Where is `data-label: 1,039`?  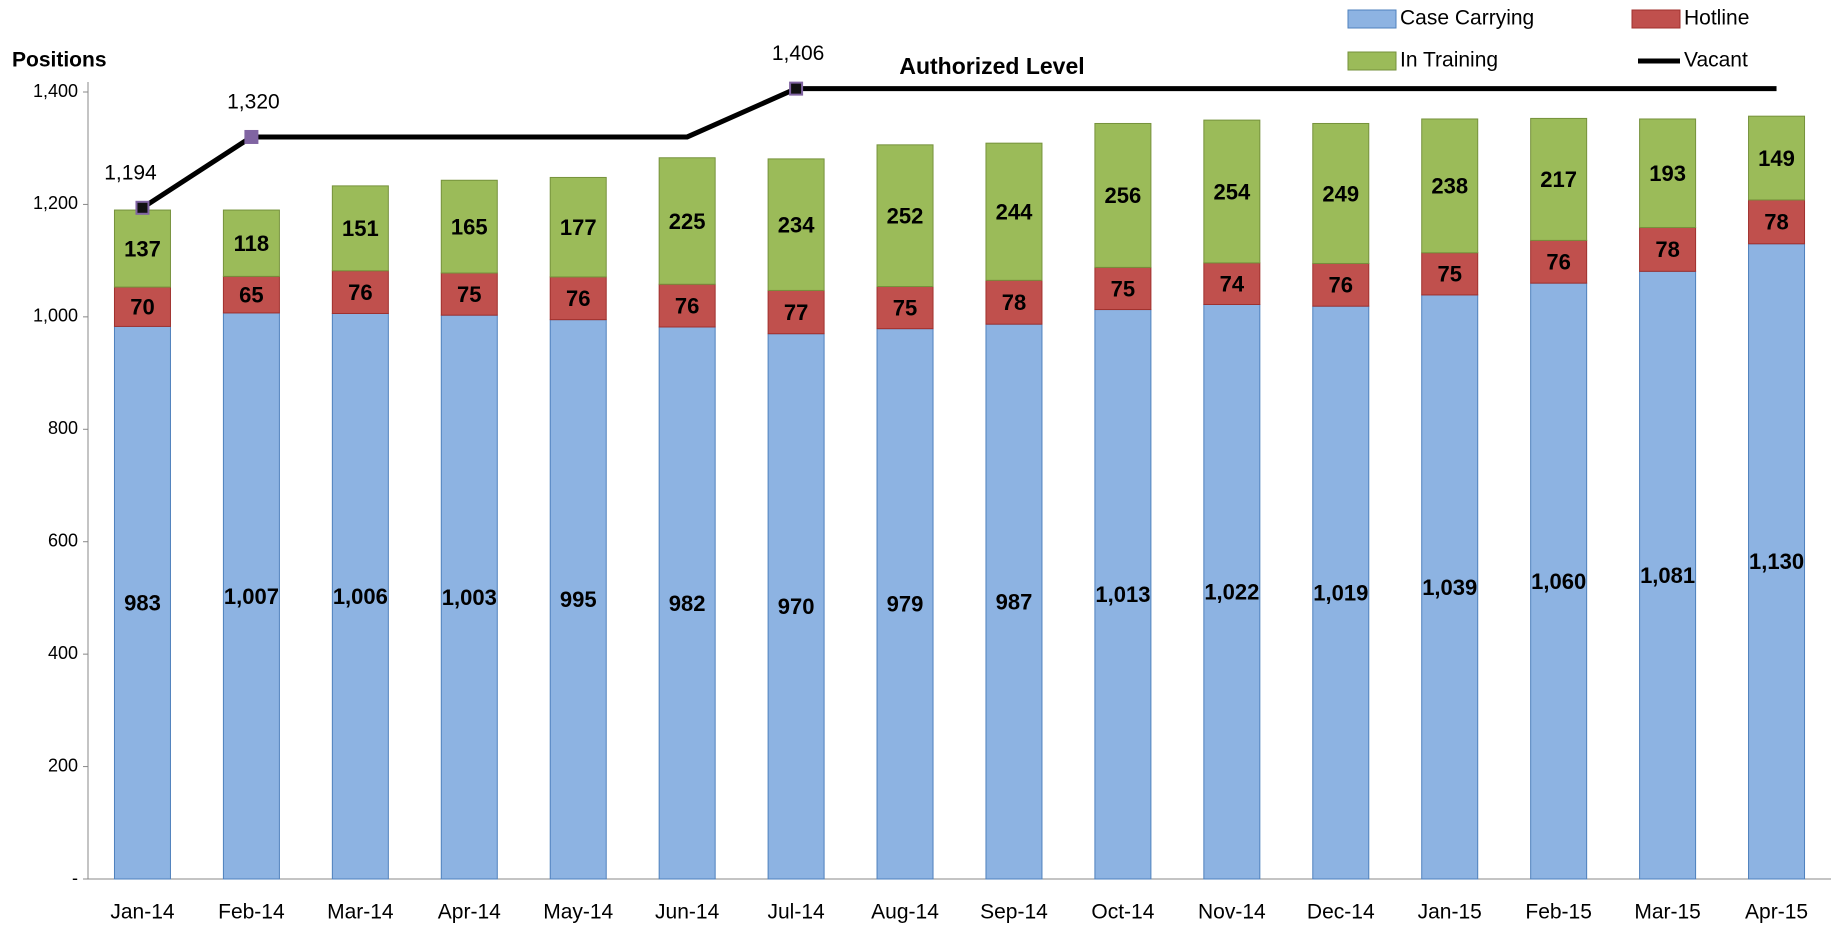
data-label: 1,039 is located at coordinates (1449, 587).